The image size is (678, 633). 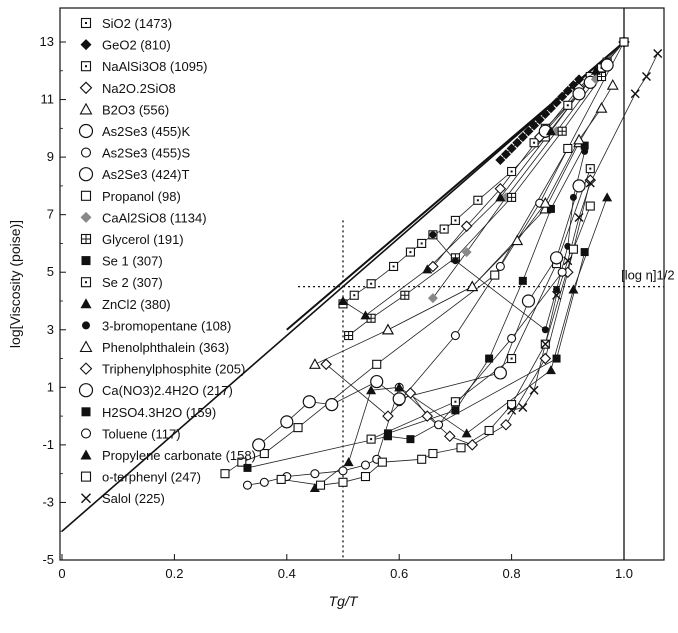 What do you see at coordinates (132, 282) in the screenshot?
I see `legend-label: Se 2 (307)` at bounding box center [132, 282].